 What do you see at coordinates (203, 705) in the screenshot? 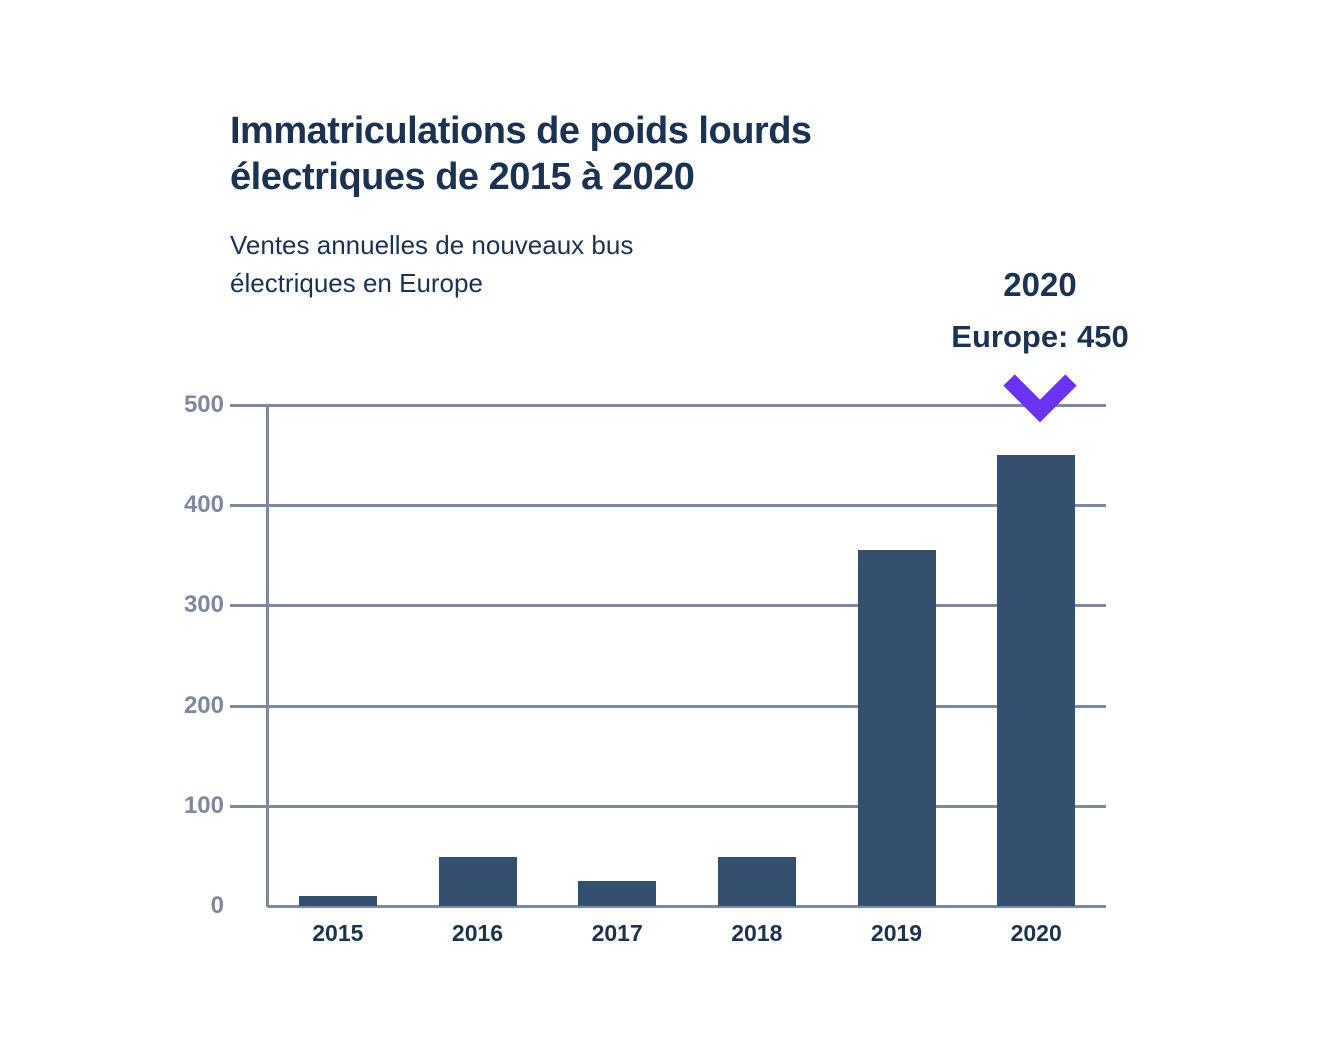
I see `y-axis-label-200: 200` at bounding box center [203, 705].